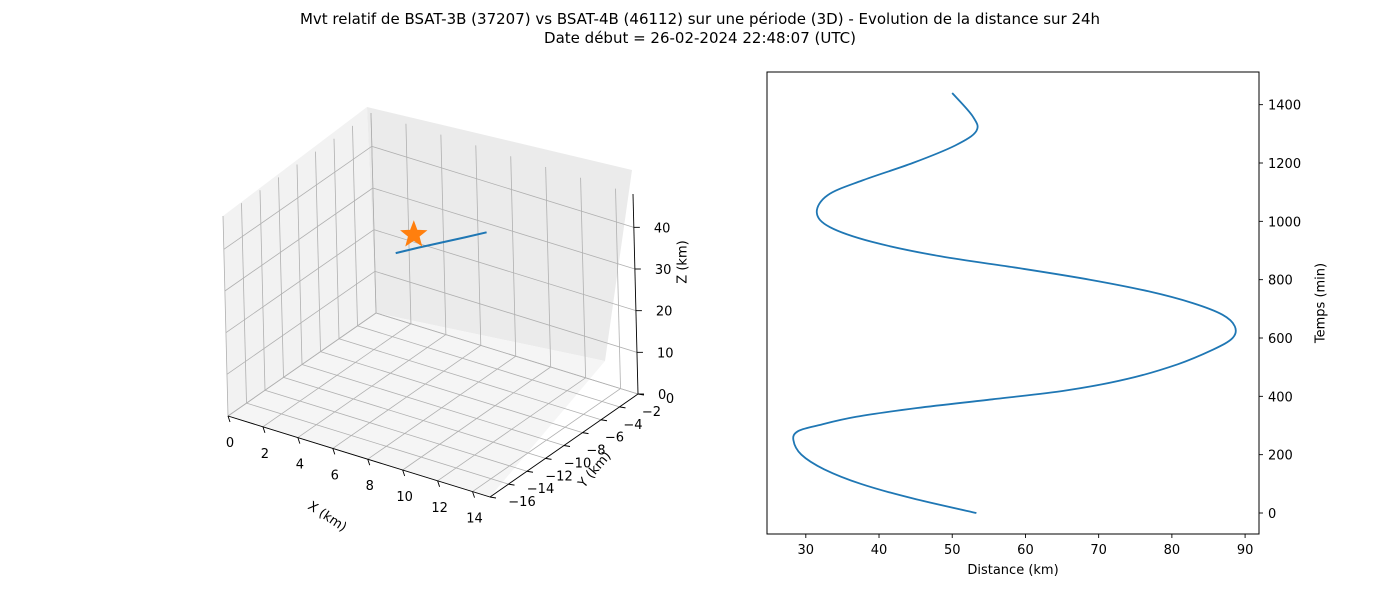 This screenshot has width=1400, height=600. I want to click on y-tick-label-3d: −4, so click(632, 425).